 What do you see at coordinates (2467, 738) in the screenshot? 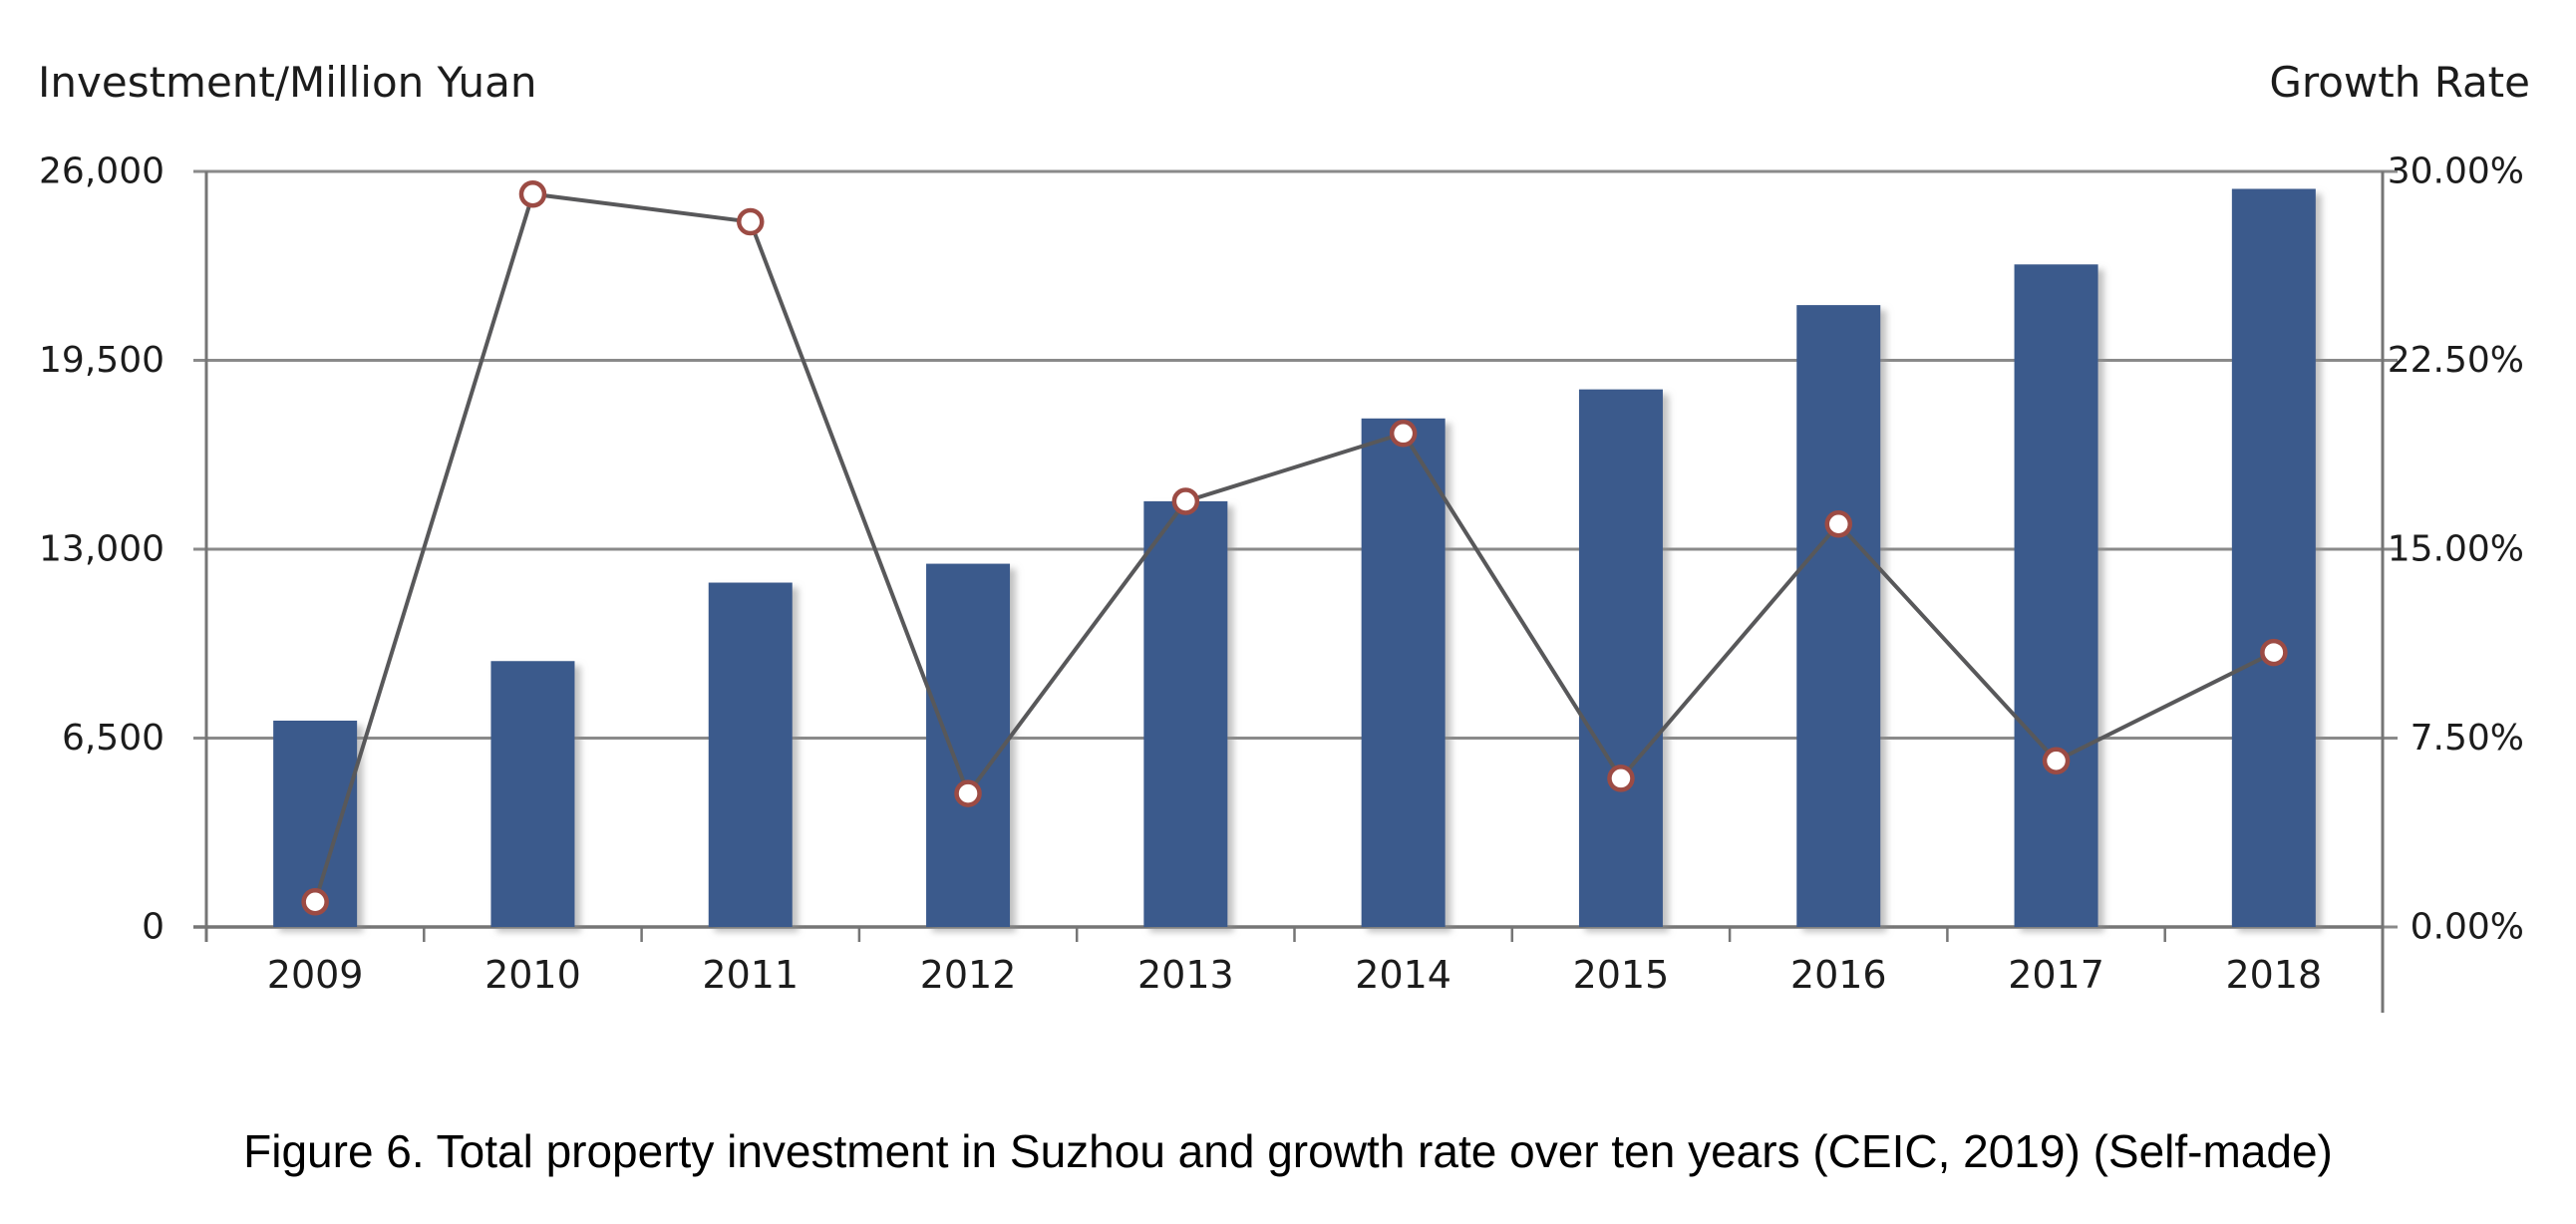
I see `right-axis-label-7.50%: 7.50%` at bounding box center [2467, 738].